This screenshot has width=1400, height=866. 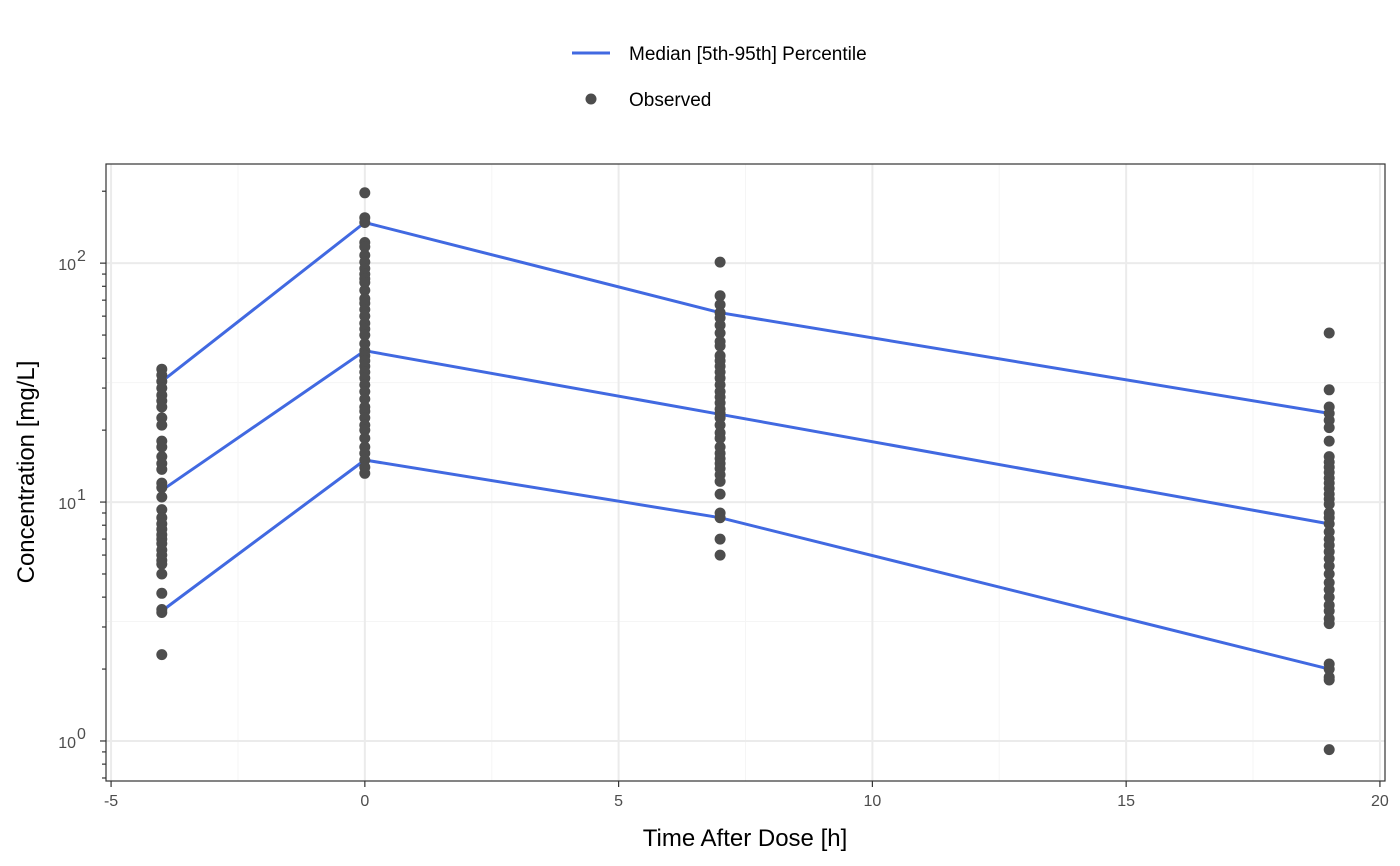 I want to click on x-tick-label: 10, so click(x=872, y=801).